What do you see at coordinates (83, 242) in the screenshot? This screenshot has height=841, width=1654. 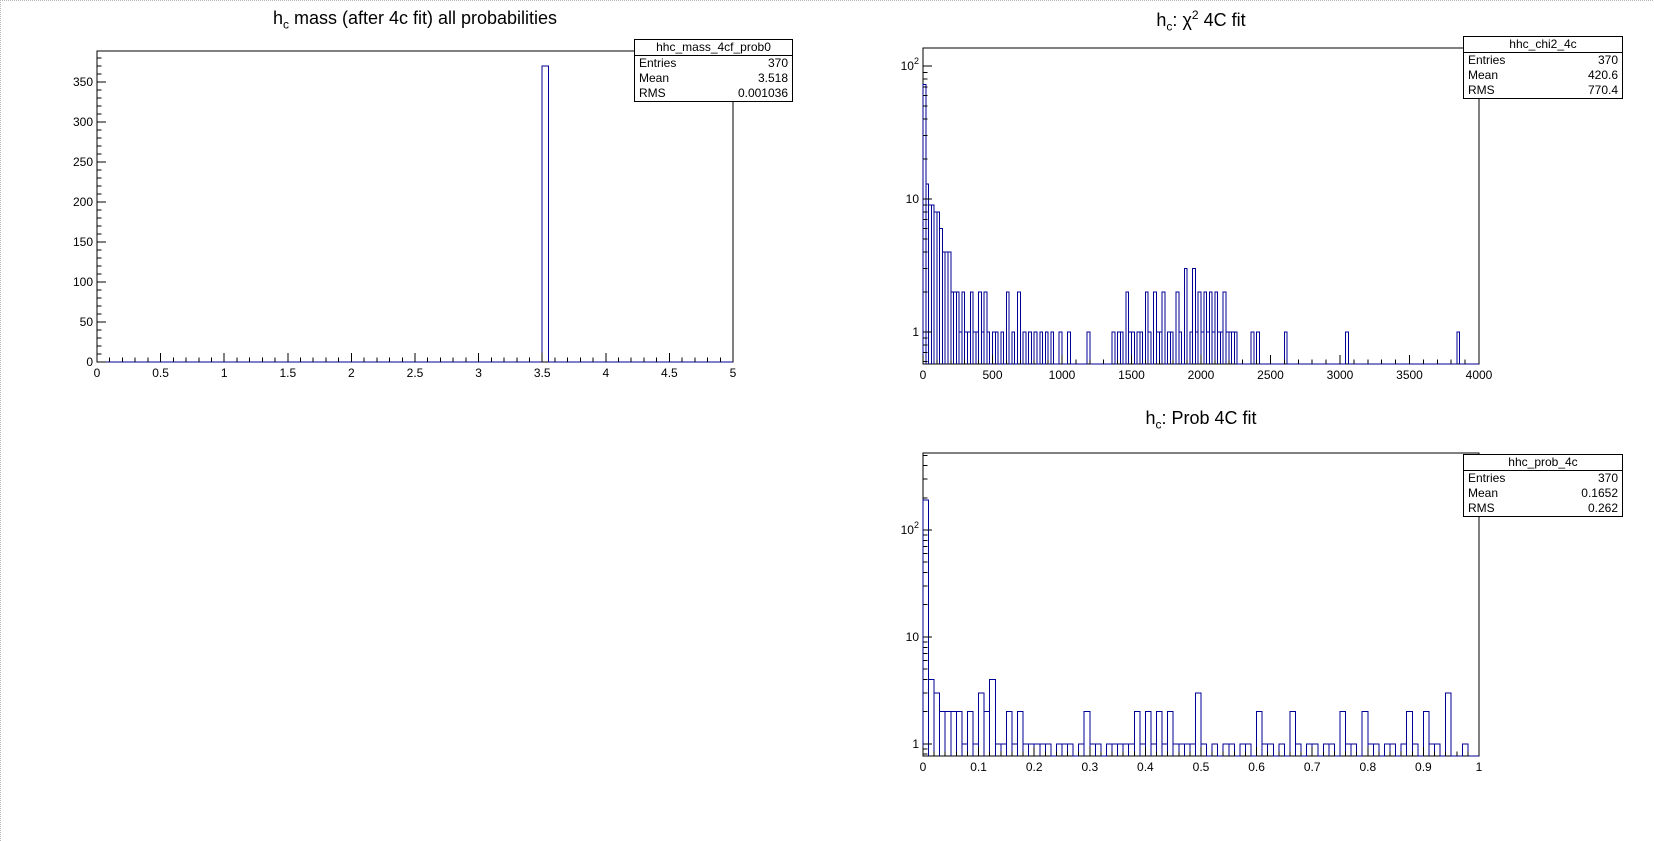 I see `svg-text: 150` at bounding box center [83, 242].